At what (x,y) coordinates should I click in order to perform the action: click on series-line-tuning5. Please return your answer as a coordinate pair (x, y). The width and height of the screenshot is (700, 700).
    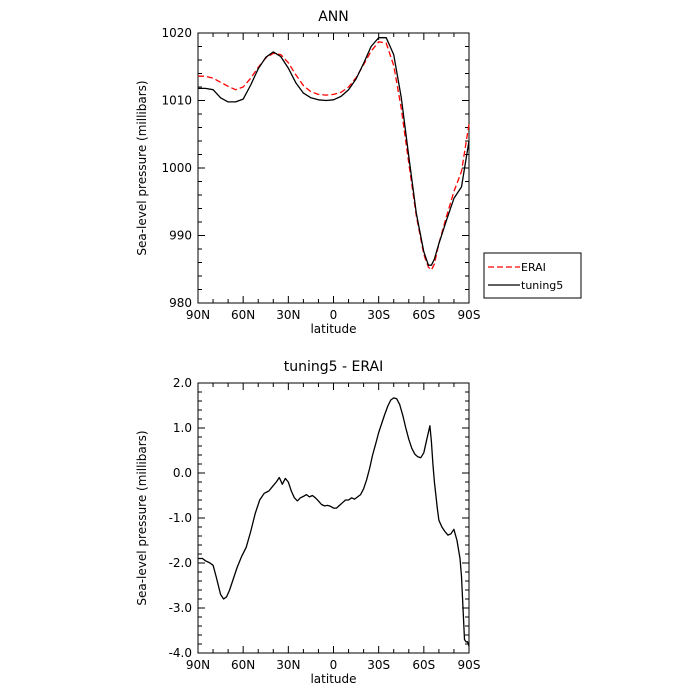
    Looking at the image, I should click on (334, 151).